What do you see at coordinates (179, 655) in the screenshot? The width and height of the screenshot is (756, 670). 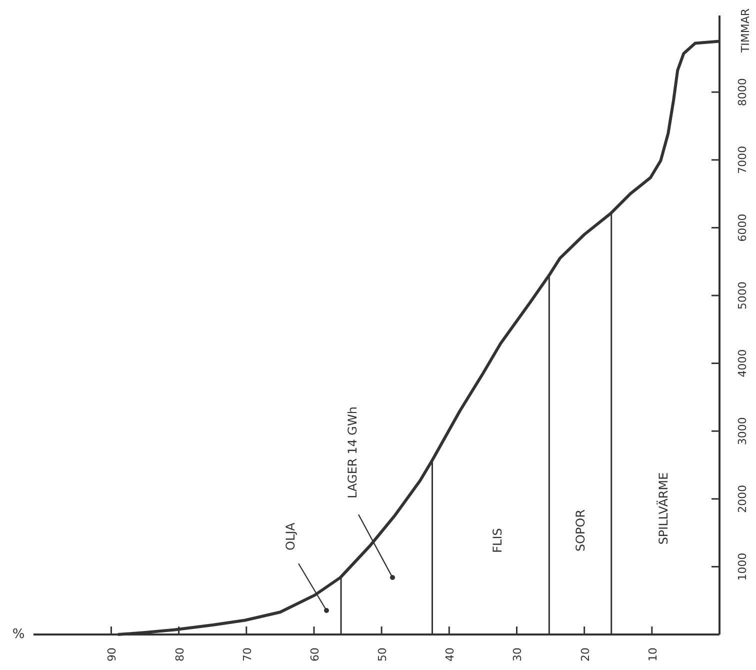 I see `x-tick-label: 80` at bounding box center [179, 655].